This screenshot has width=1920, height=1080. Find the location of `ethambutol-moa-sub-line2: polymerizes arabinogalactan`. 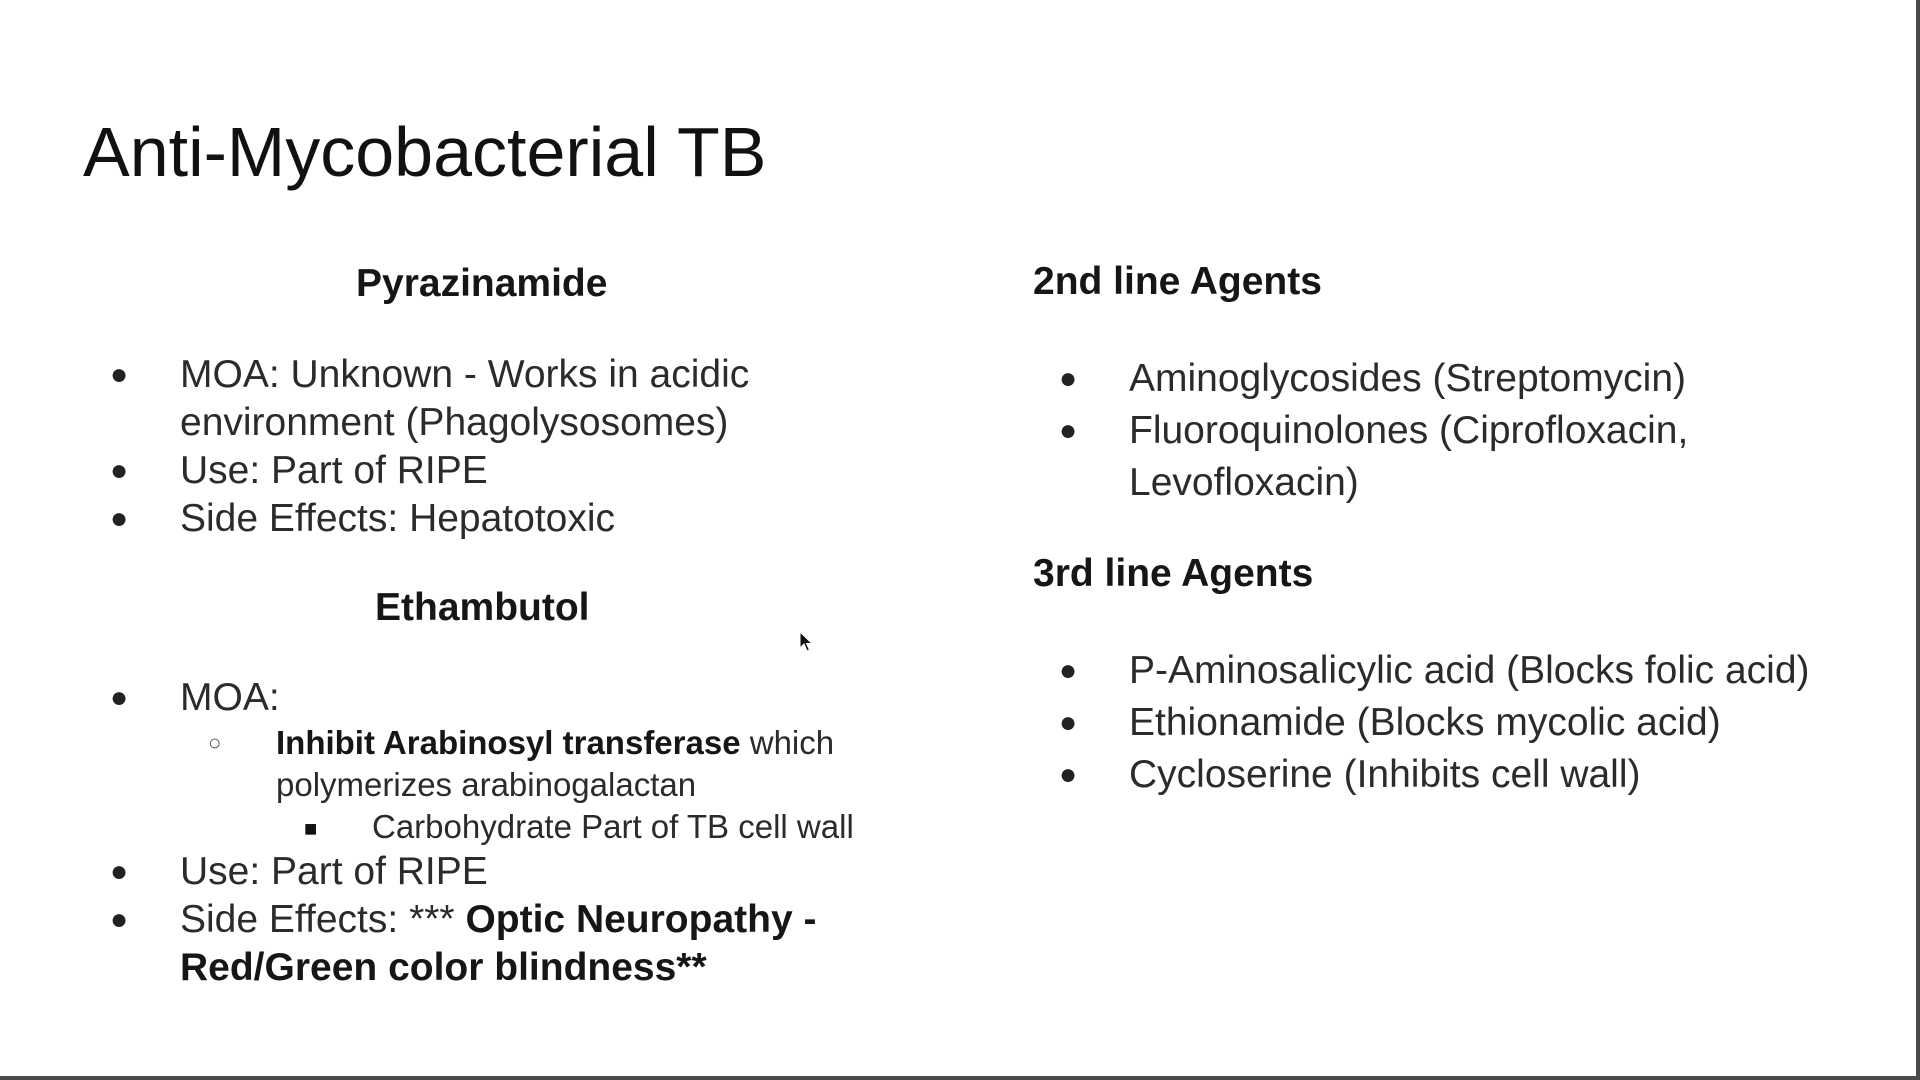

ethambutol-moa-sub-line2: polymerizes arabinogalactan is located at coordinates (486, 784).